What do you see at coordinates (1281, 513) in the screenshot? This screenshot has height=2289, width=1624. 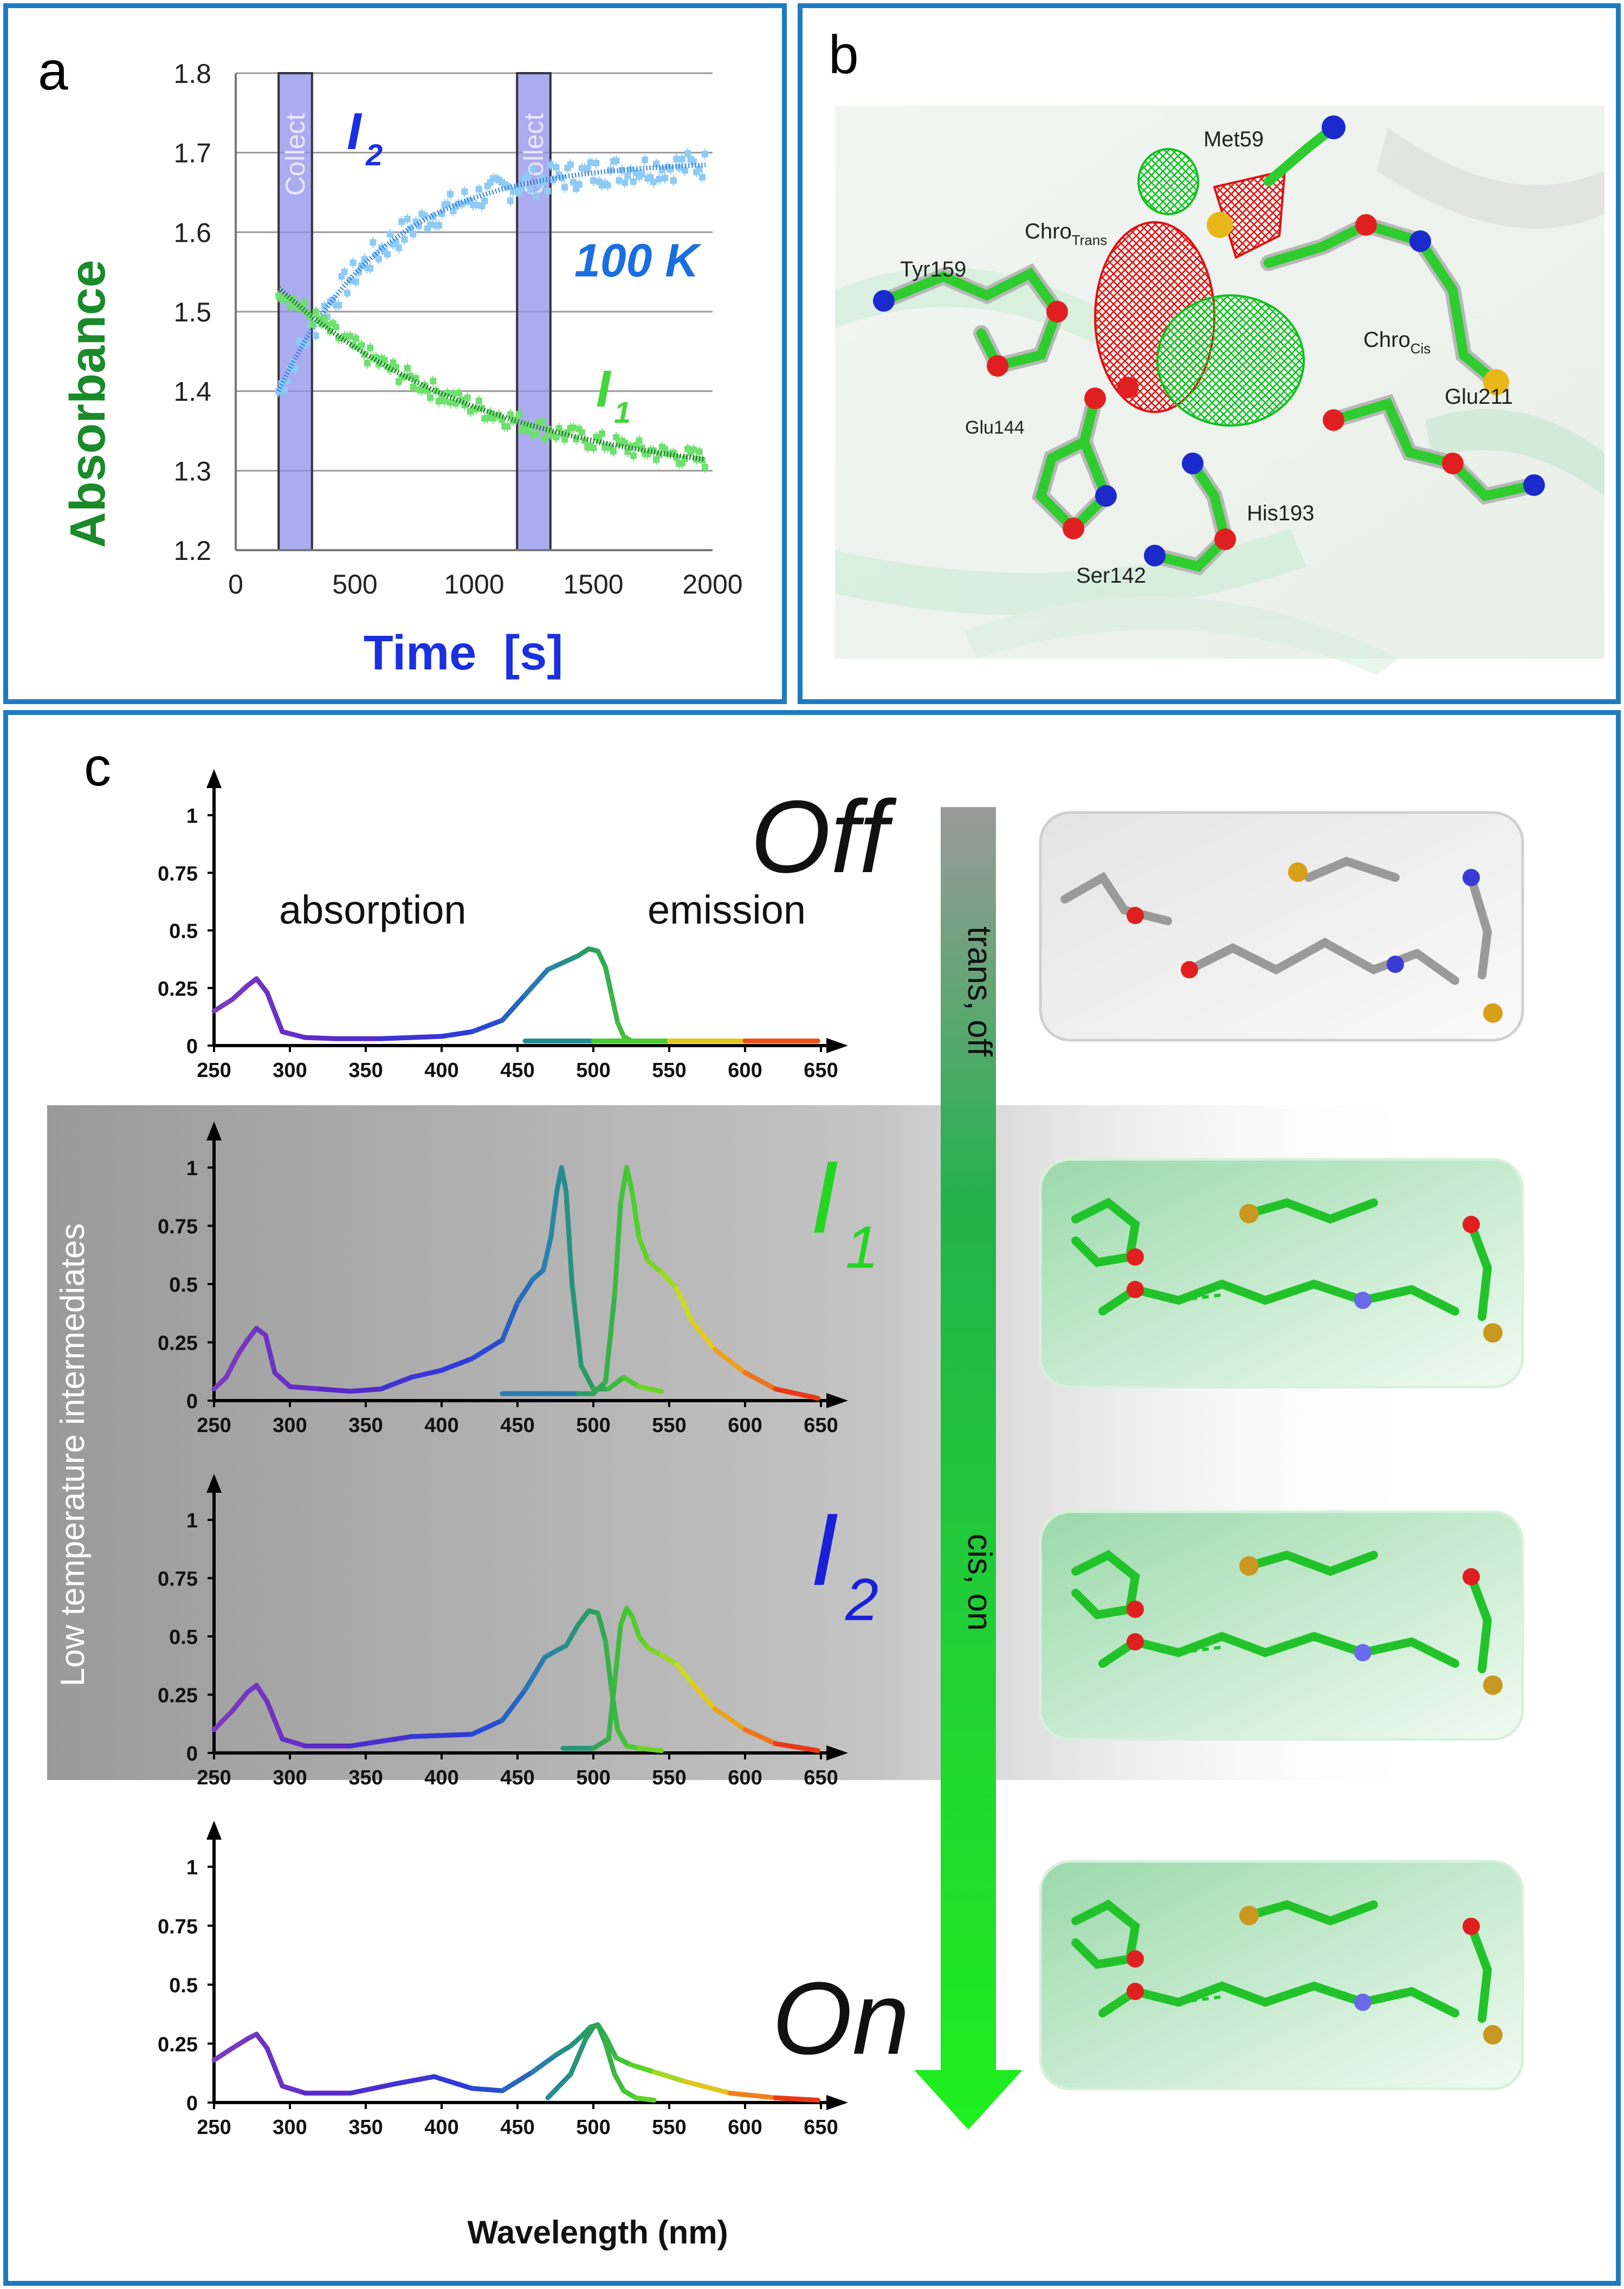 I see `residue-label-his193: His193` at bounding box center [1281, 513].